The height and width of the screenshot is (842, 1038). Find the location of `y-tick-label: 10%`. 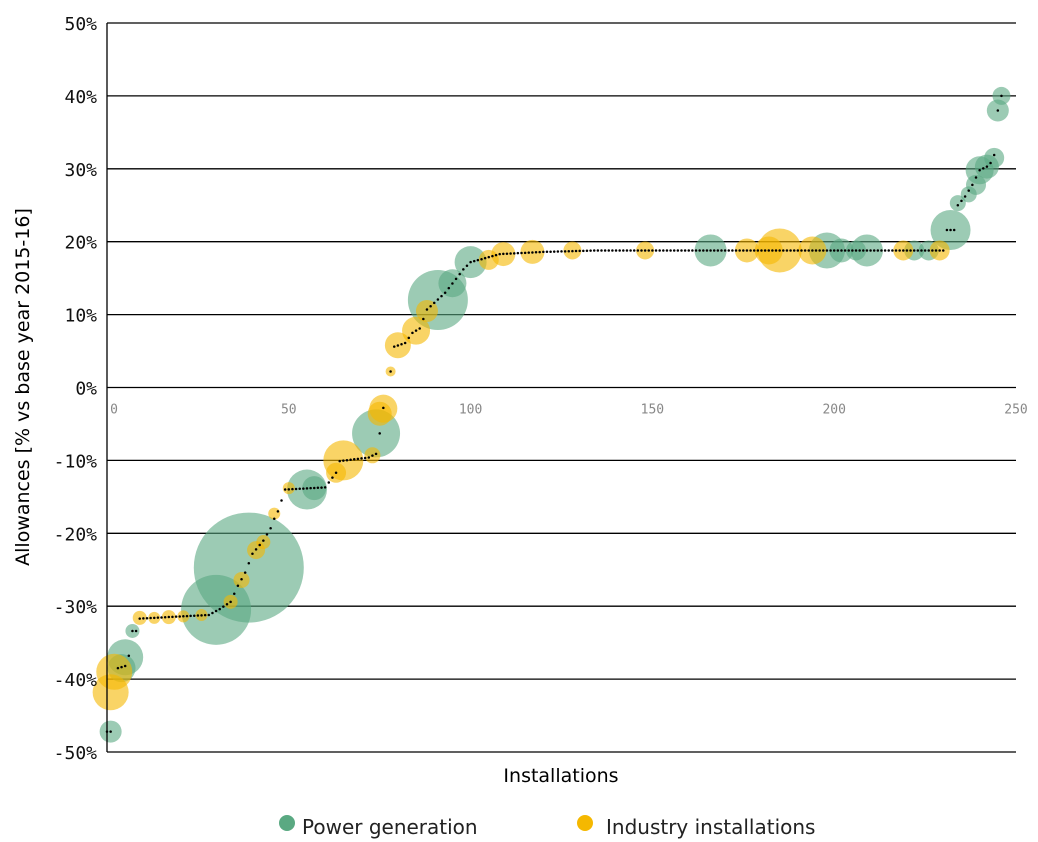

y-tick-label: 10% is located at coordinates (80, 316).